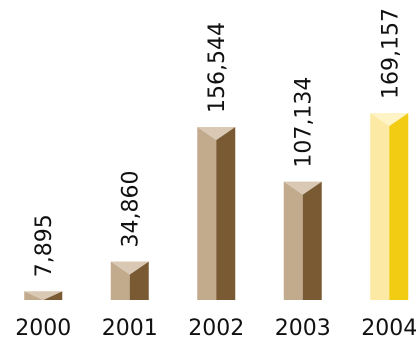  What do you see at coordinates (390, 53) in the screenshot?
I see `value-label-2004: 169,157` at bounding box center [390, 53].